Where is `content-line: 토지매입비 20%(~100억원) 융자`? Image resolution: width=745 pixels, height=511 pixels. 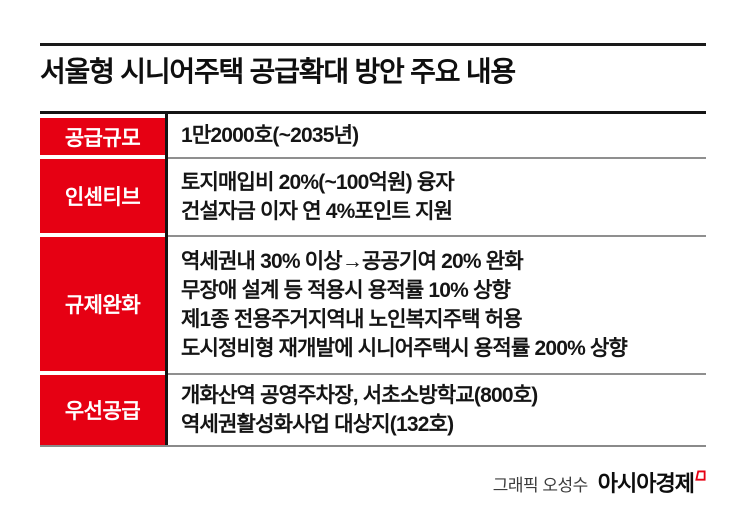 content-line: 토지매입비 20%(~100억원) 융자 is located at coordinates (318, 182).